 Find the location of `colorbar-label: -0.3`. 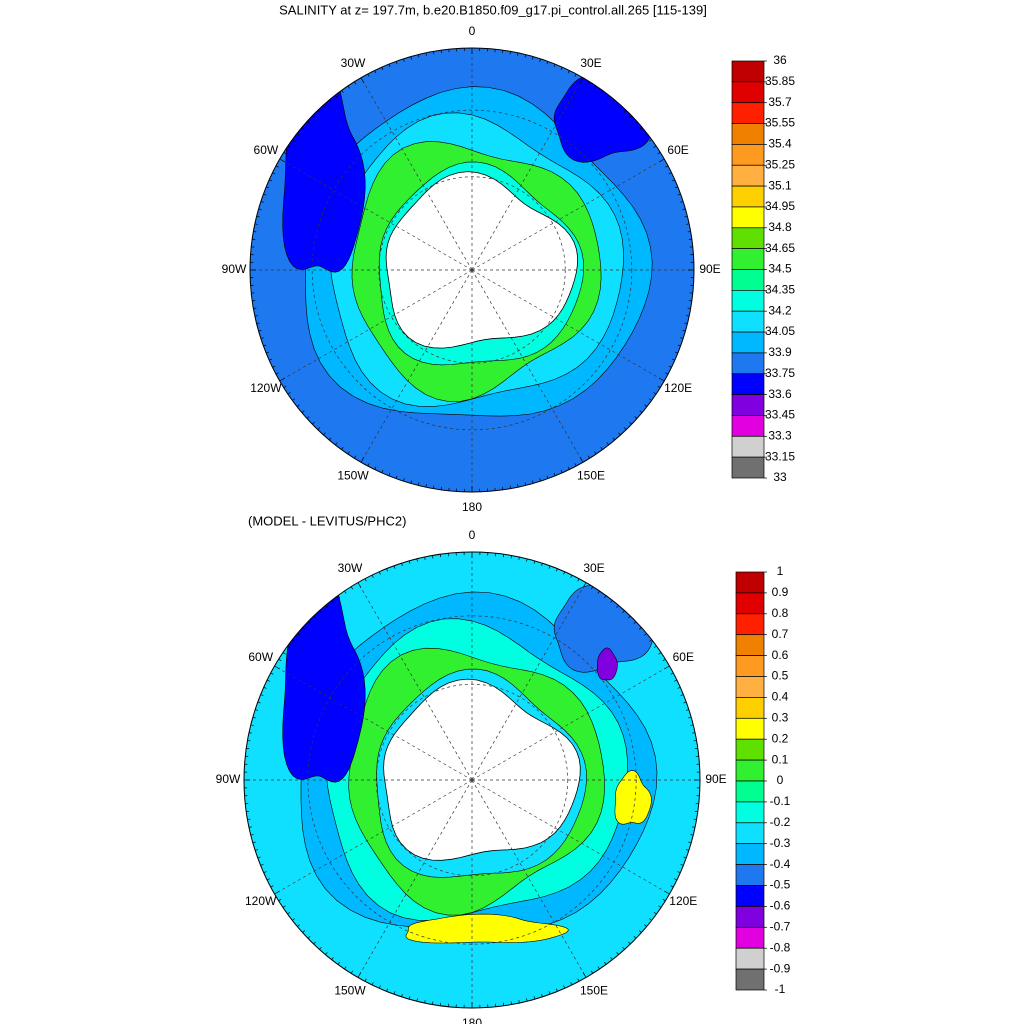

colorbar-label: -0.3 is located at coordinates (780, 843).